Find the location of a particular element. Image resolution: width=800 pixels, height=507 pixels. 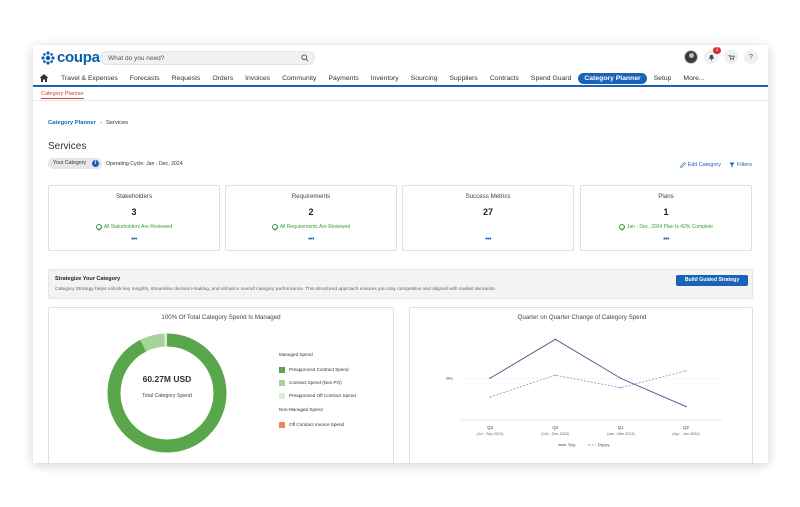

nav-item-payments: Payments is located at coordinates (343, 78).